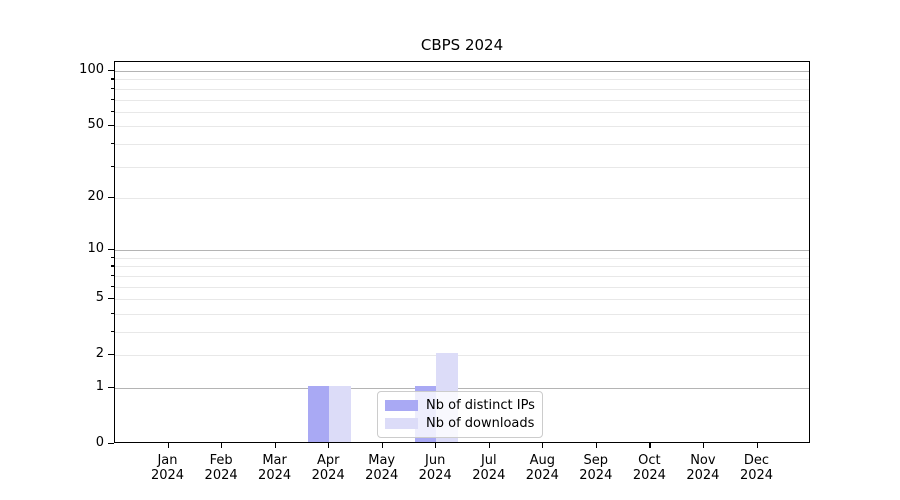  What do you see at coordinates (401, 406) in the screenshot?
I see `legend-swatch-distinct-ips` at bounding box center [401, 406].